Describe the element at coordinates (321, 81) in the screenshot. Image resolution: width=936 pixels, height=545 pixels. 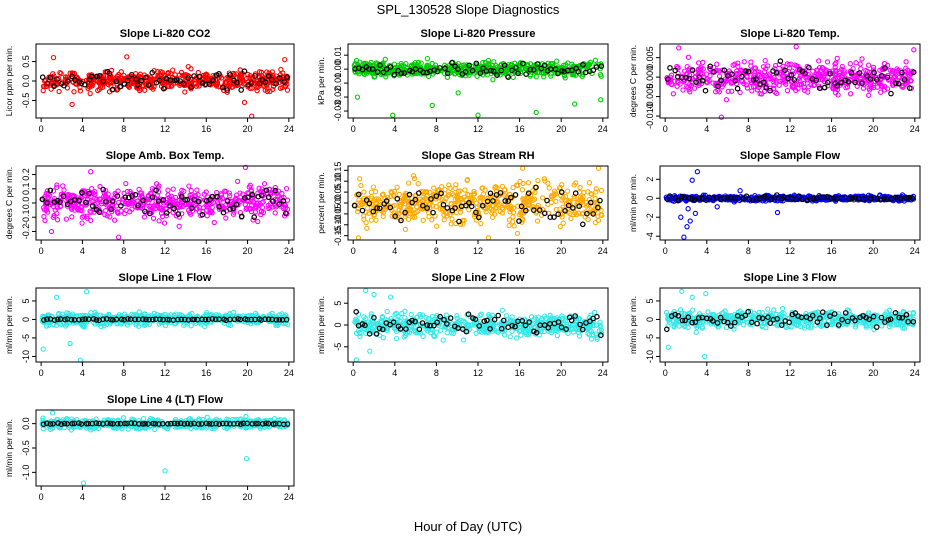
I see `y-axis-label: kPa per min.` at that location.